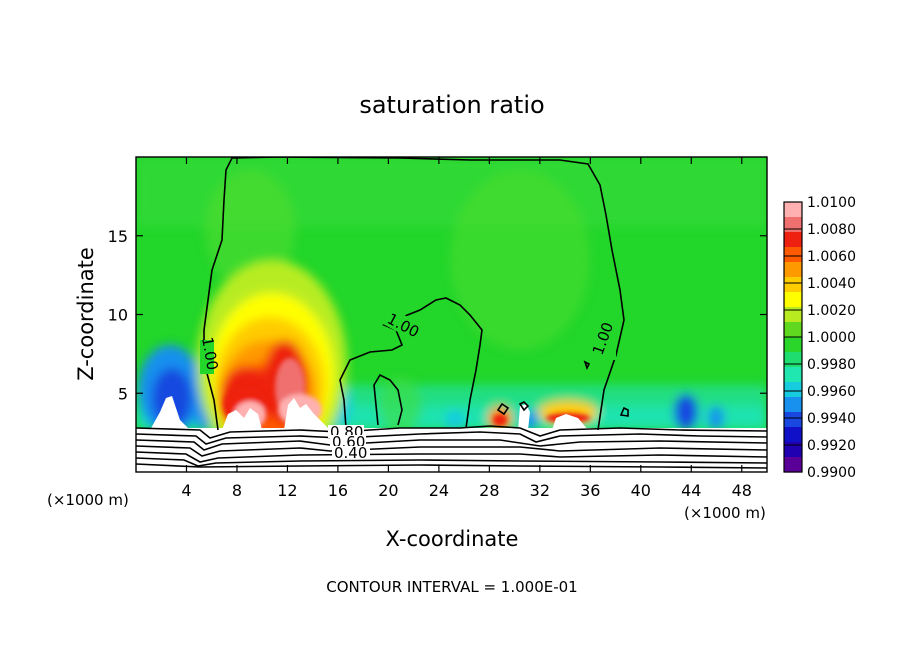 Image resolution: width=904 pixels, height=654 pixels. What do you see at coordinates (388, 399) in the screenshot?
I see `contour-1.00-inner` at bounding box center [388, 399].